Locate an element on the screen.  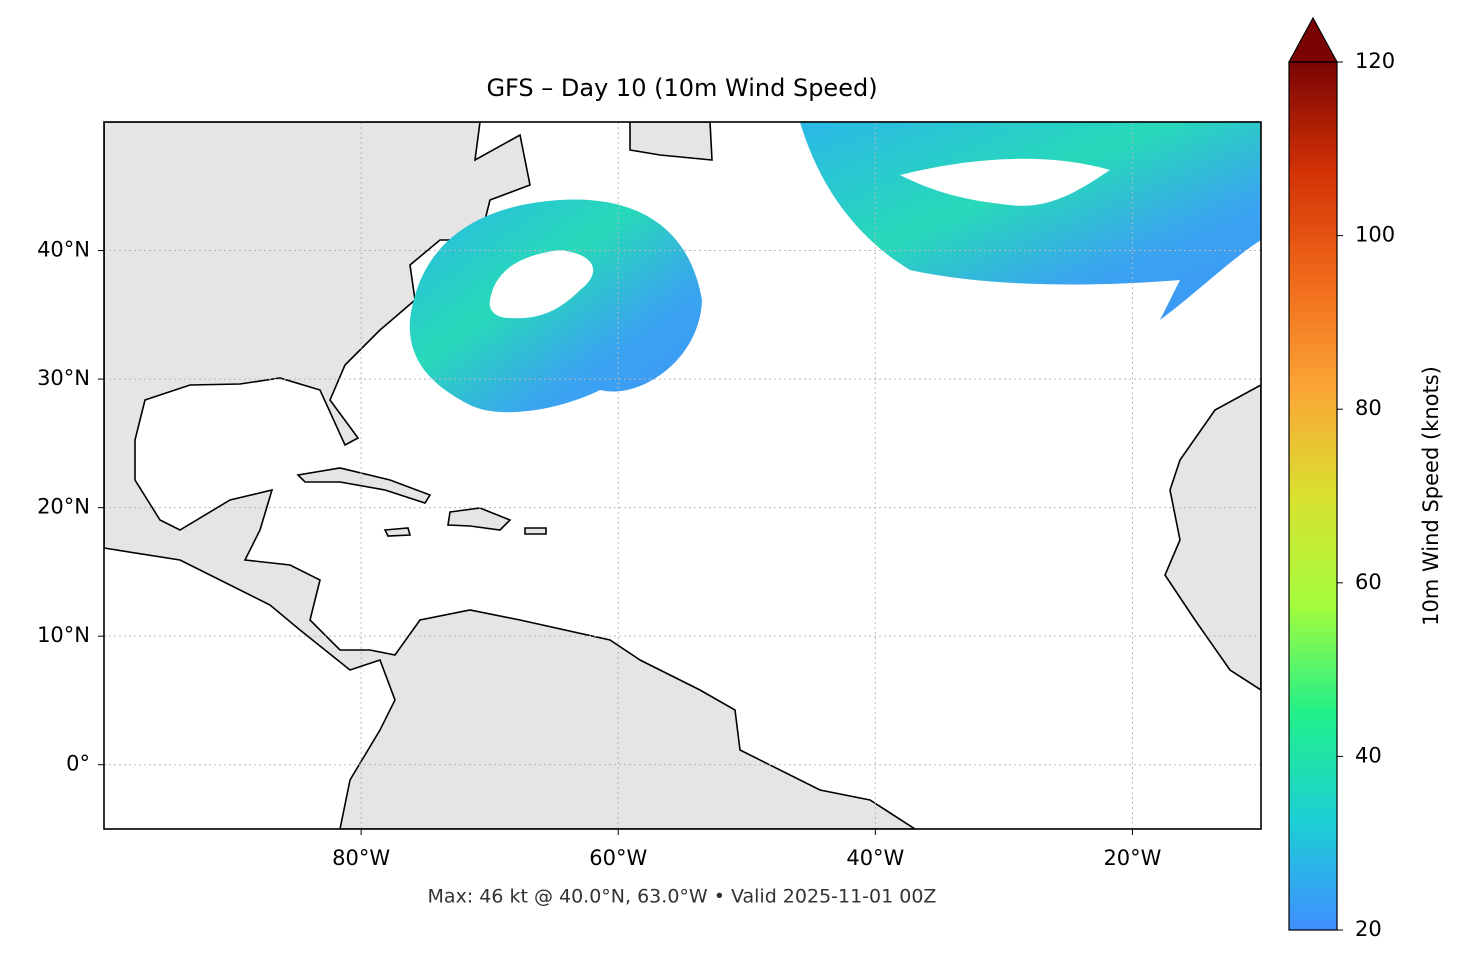
jamaica is located at coordinates (397, 532).